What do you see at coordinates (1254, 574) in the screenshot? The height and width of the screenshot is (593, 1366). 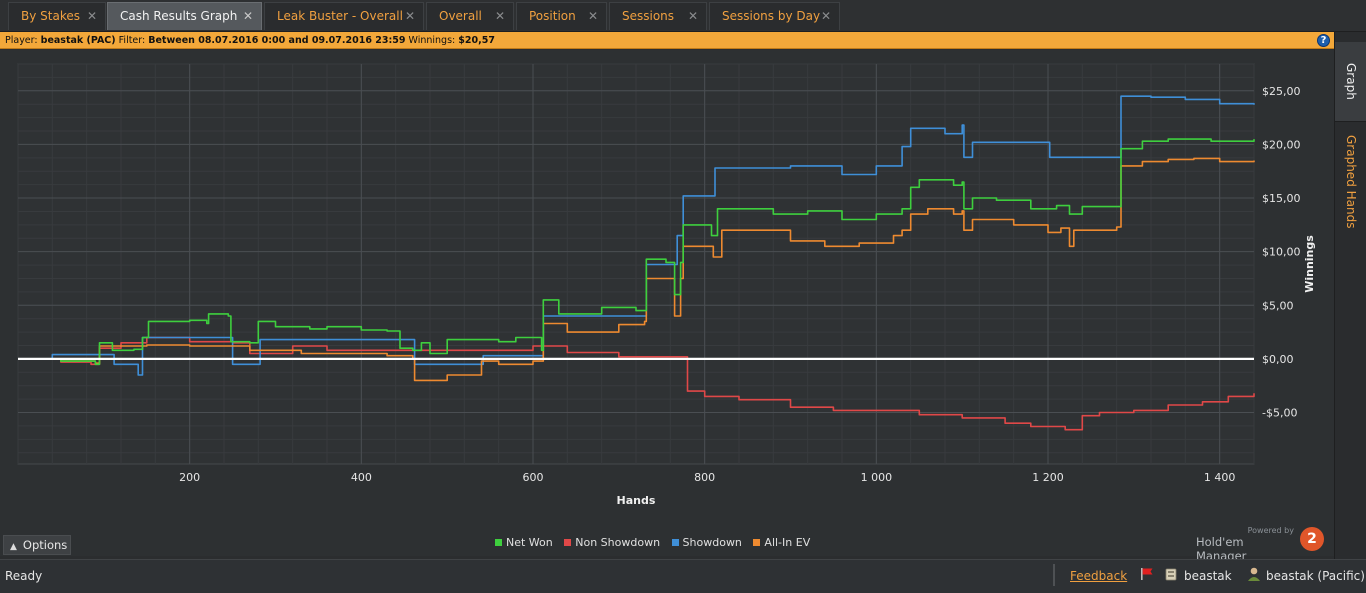 I see `user-avatar-icon` at bounding box center [1254, 574].